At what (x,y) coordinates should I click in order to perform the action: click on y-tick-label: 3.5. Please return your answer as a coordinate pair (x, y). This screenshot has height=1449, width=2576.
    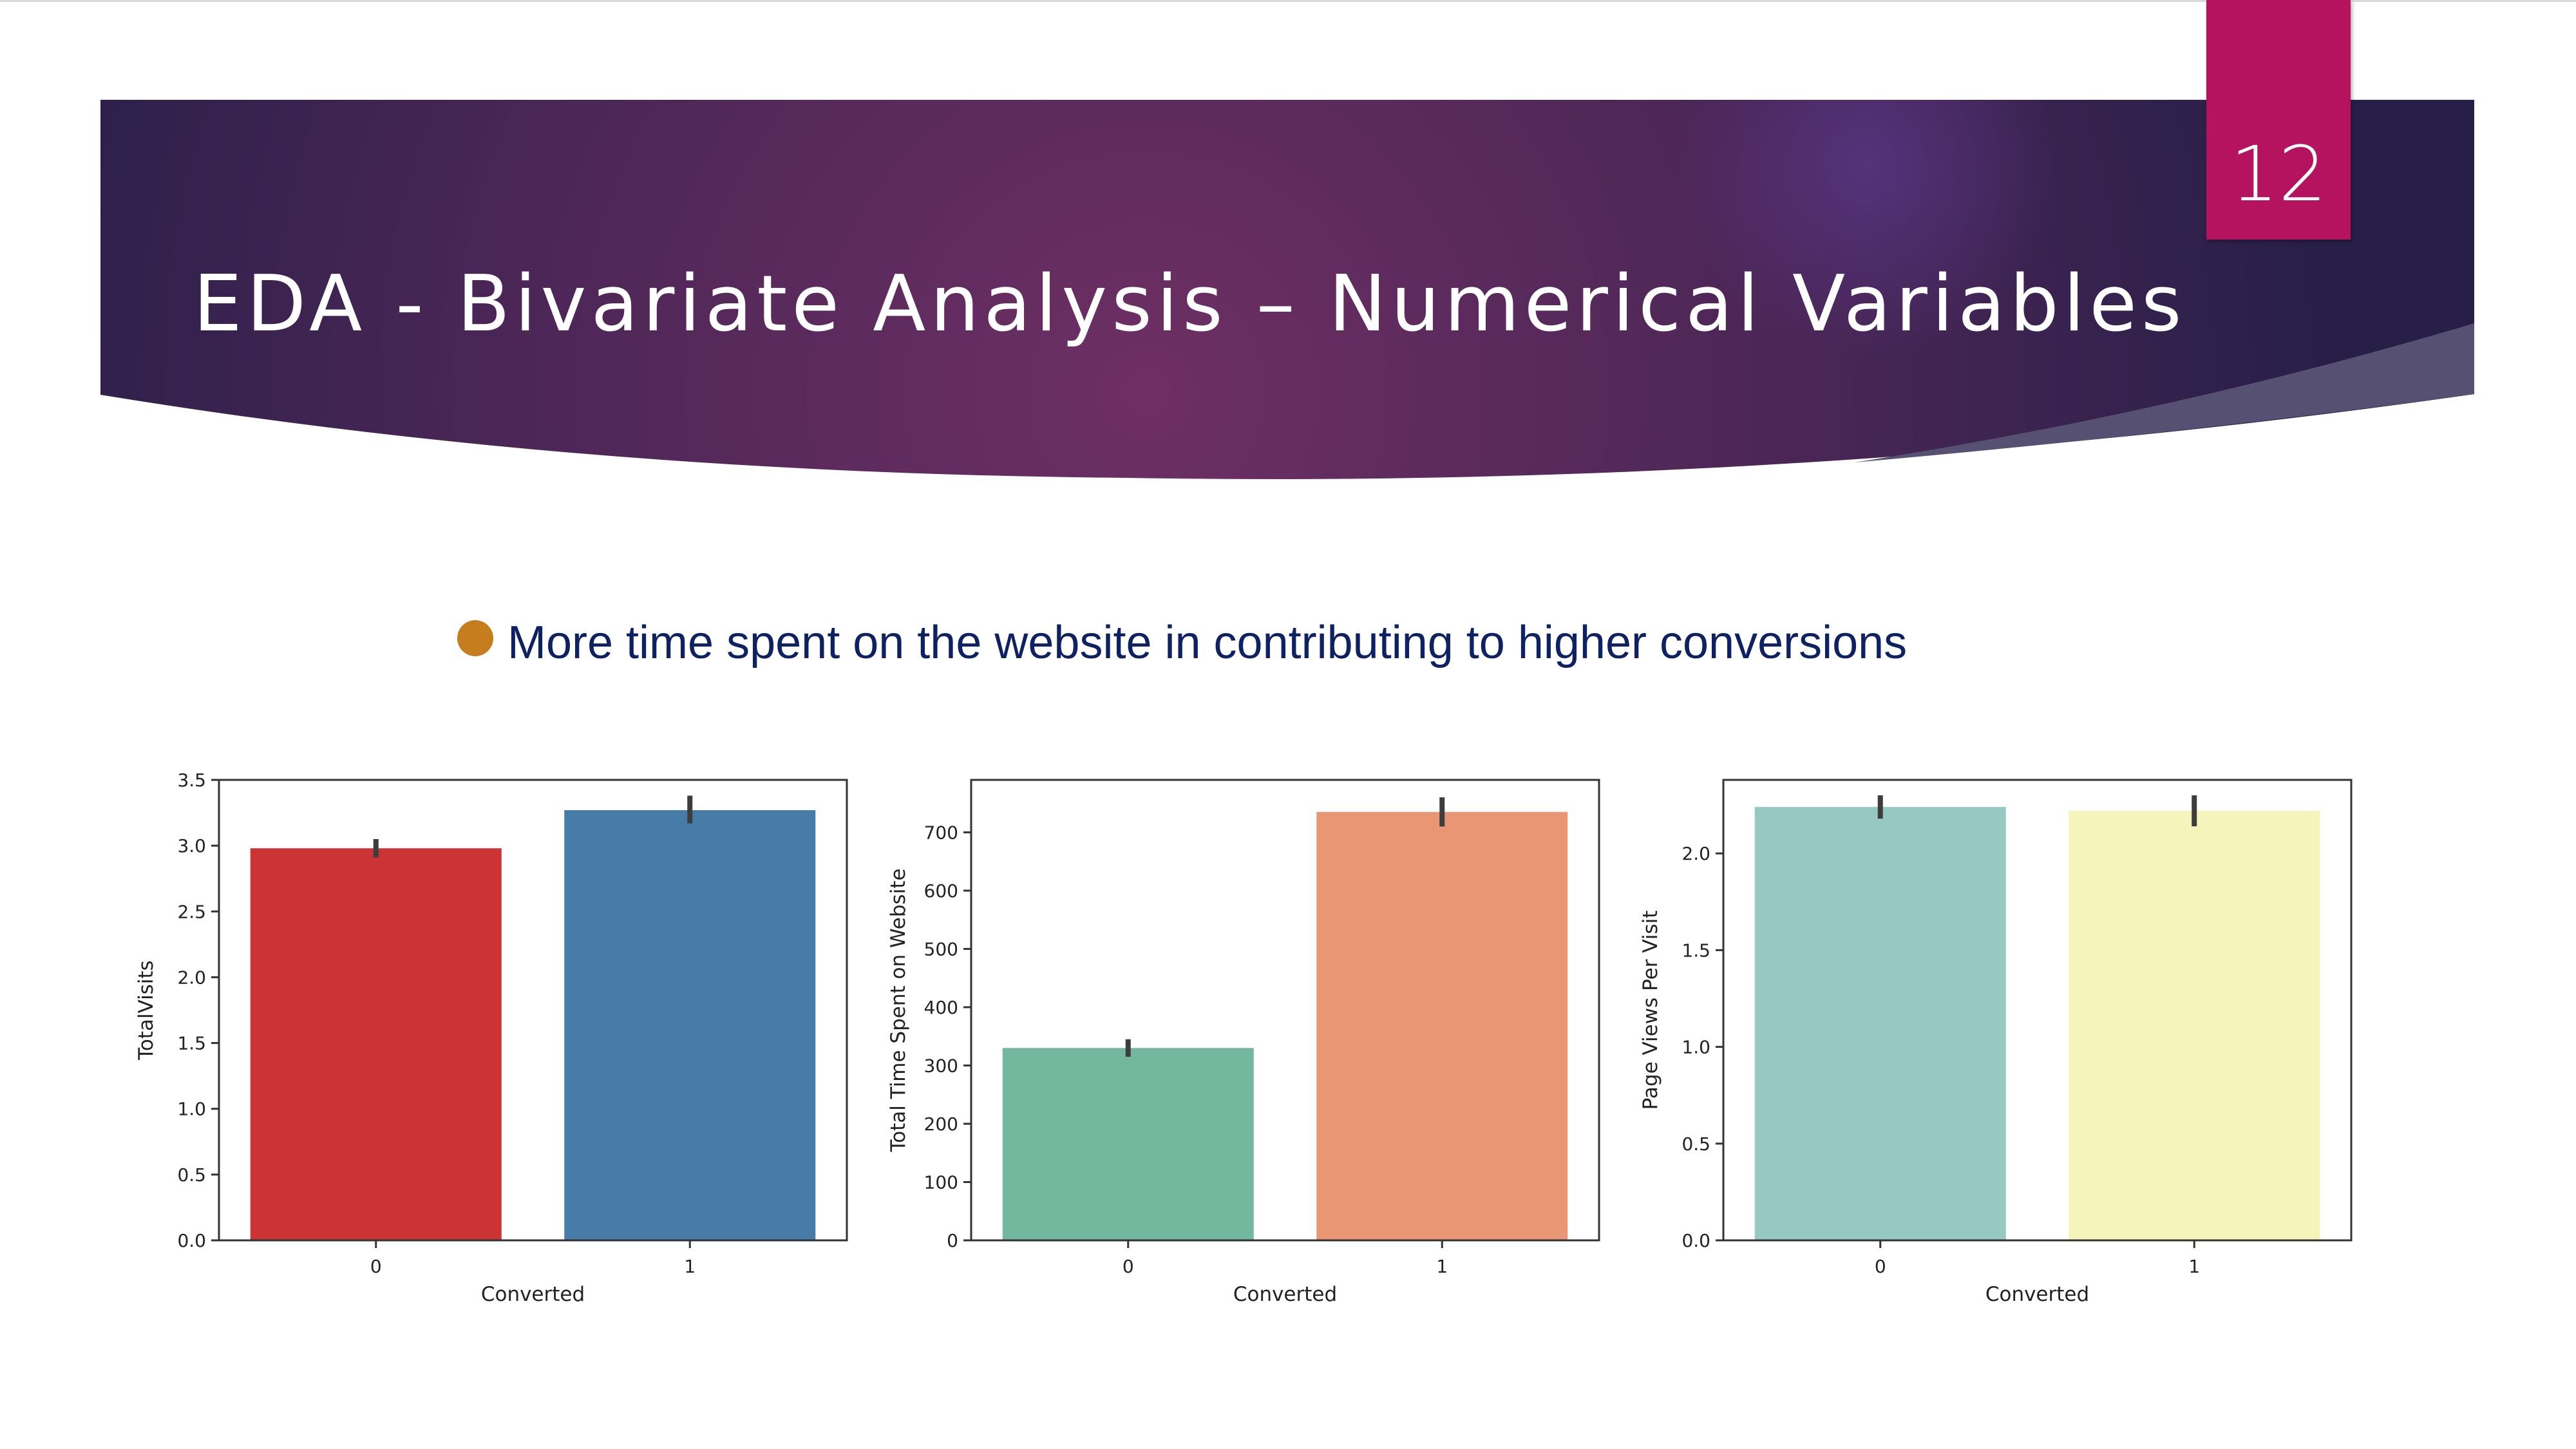
    Looking at the image, I should click on (191, 781).